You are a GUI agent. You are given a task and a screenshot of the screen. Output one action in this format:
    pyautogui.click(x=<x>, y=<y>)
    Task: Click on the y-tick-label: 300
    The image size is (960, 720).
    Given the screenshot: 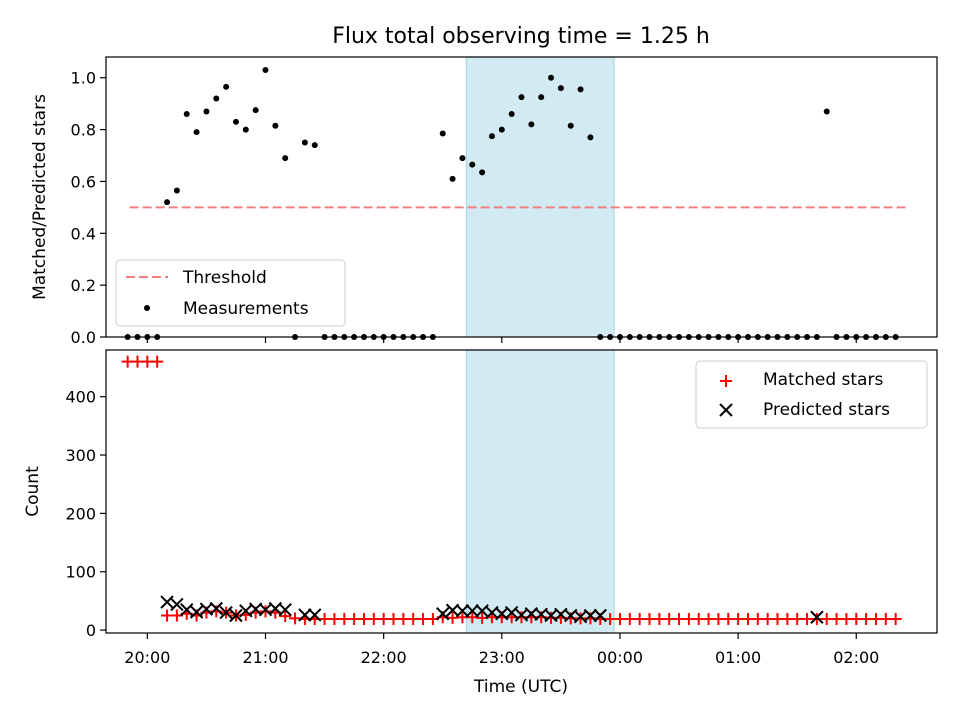 What is the action you would take?
    pyautogui.click(x=80, y=455)
    